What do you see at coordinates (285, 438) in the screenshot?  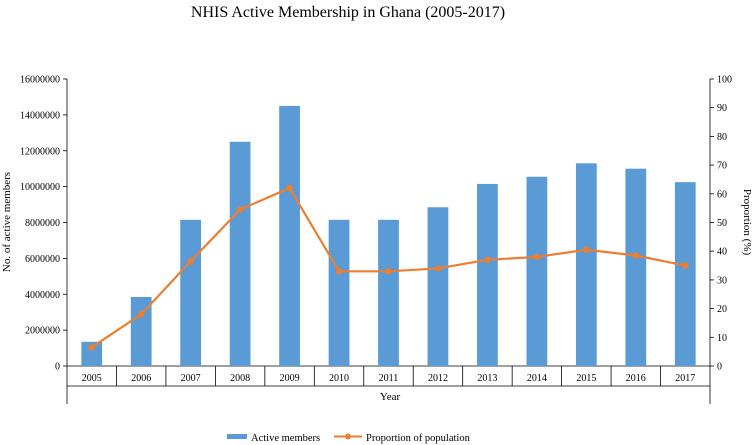 I see `legend-label-active-members: Active members` at bounding box center [285, 438].